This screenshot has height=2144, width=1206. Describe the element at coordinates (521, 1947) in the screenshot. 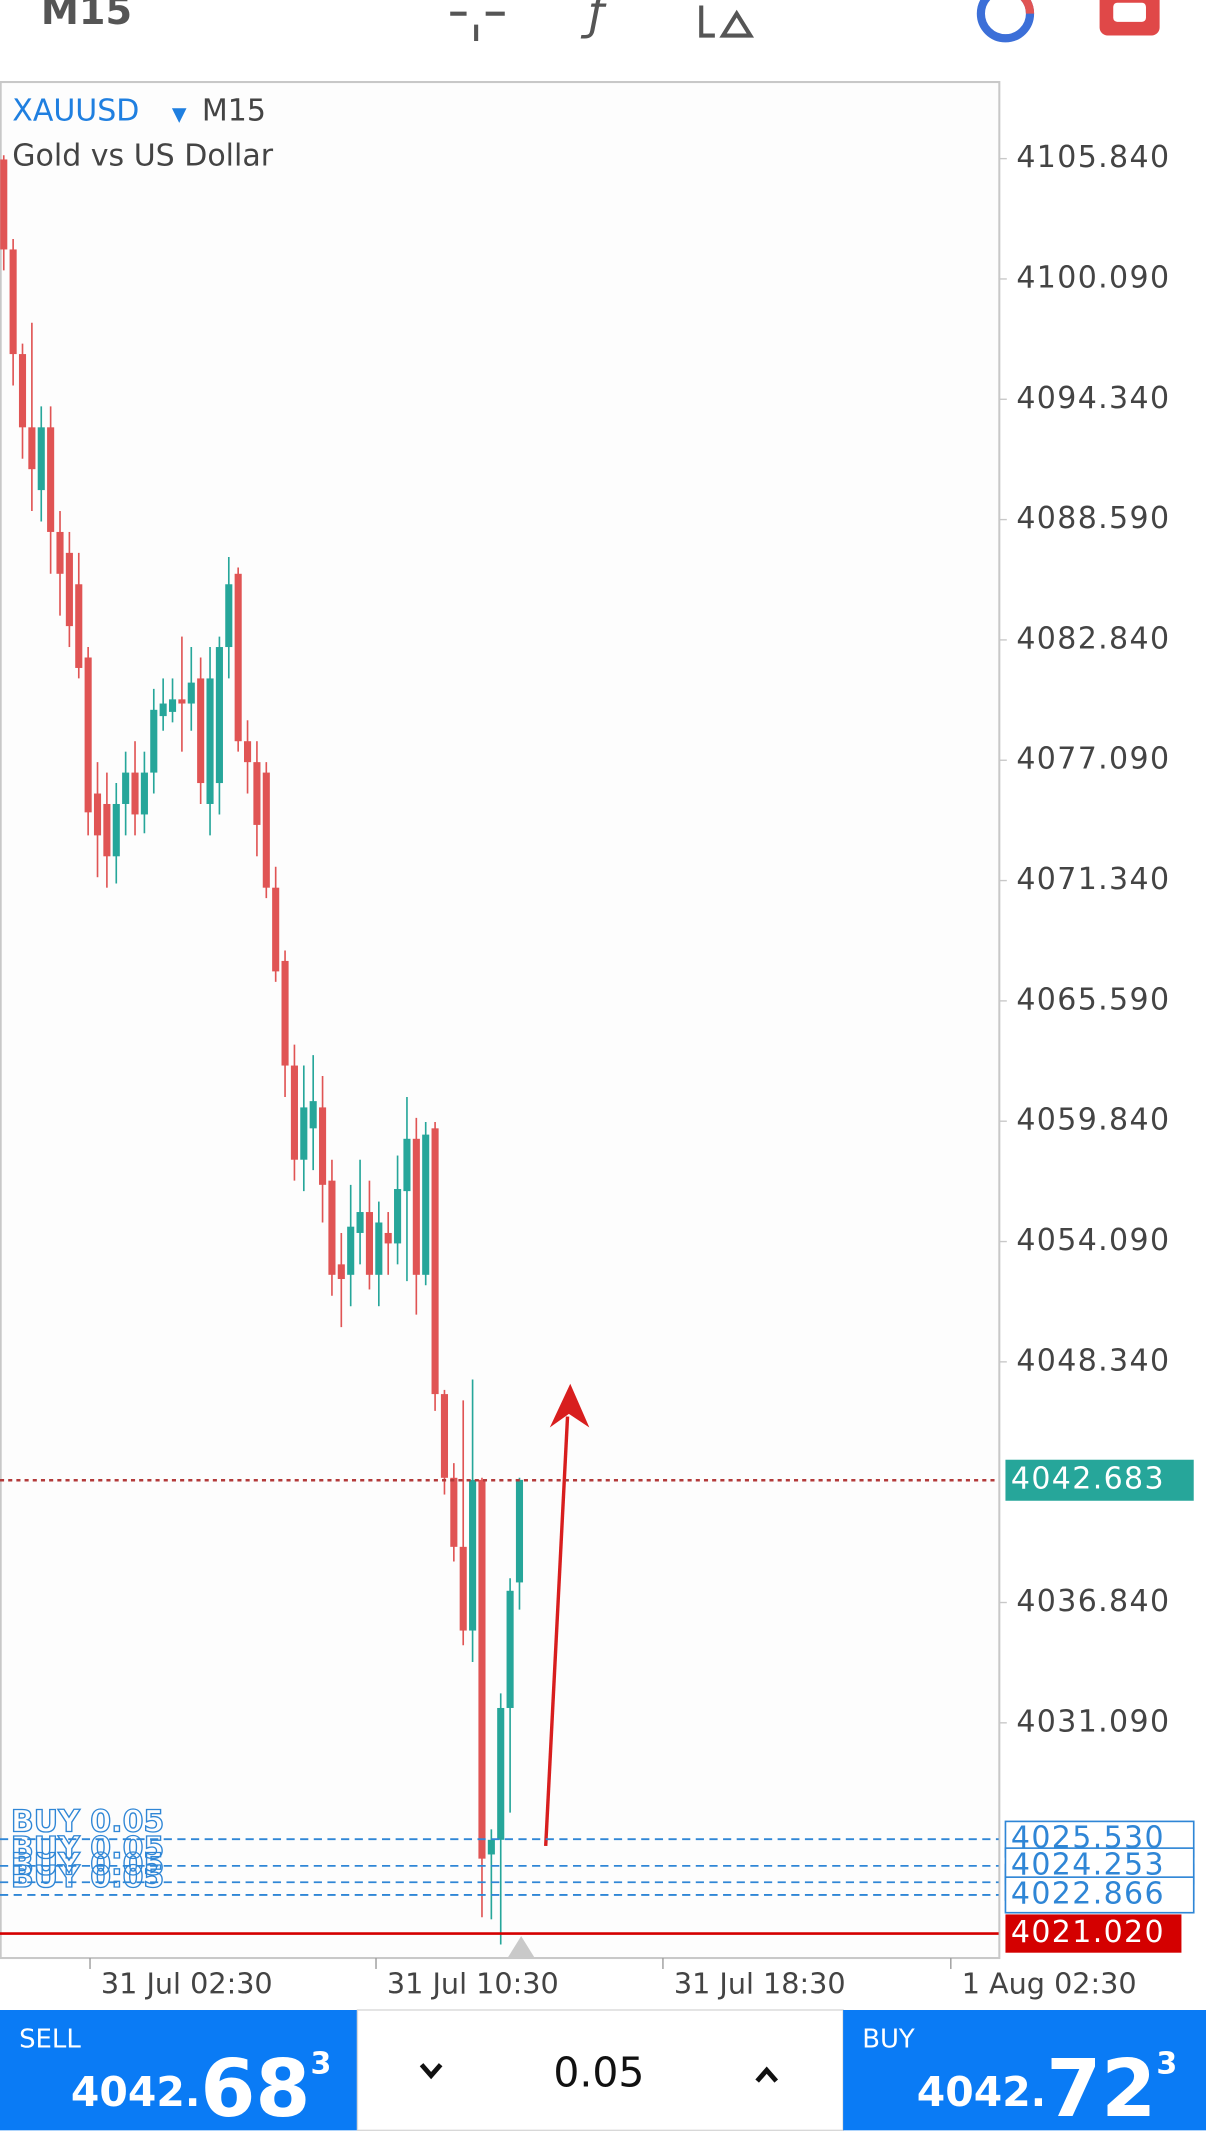

I see `current-bar-marker` at that location.